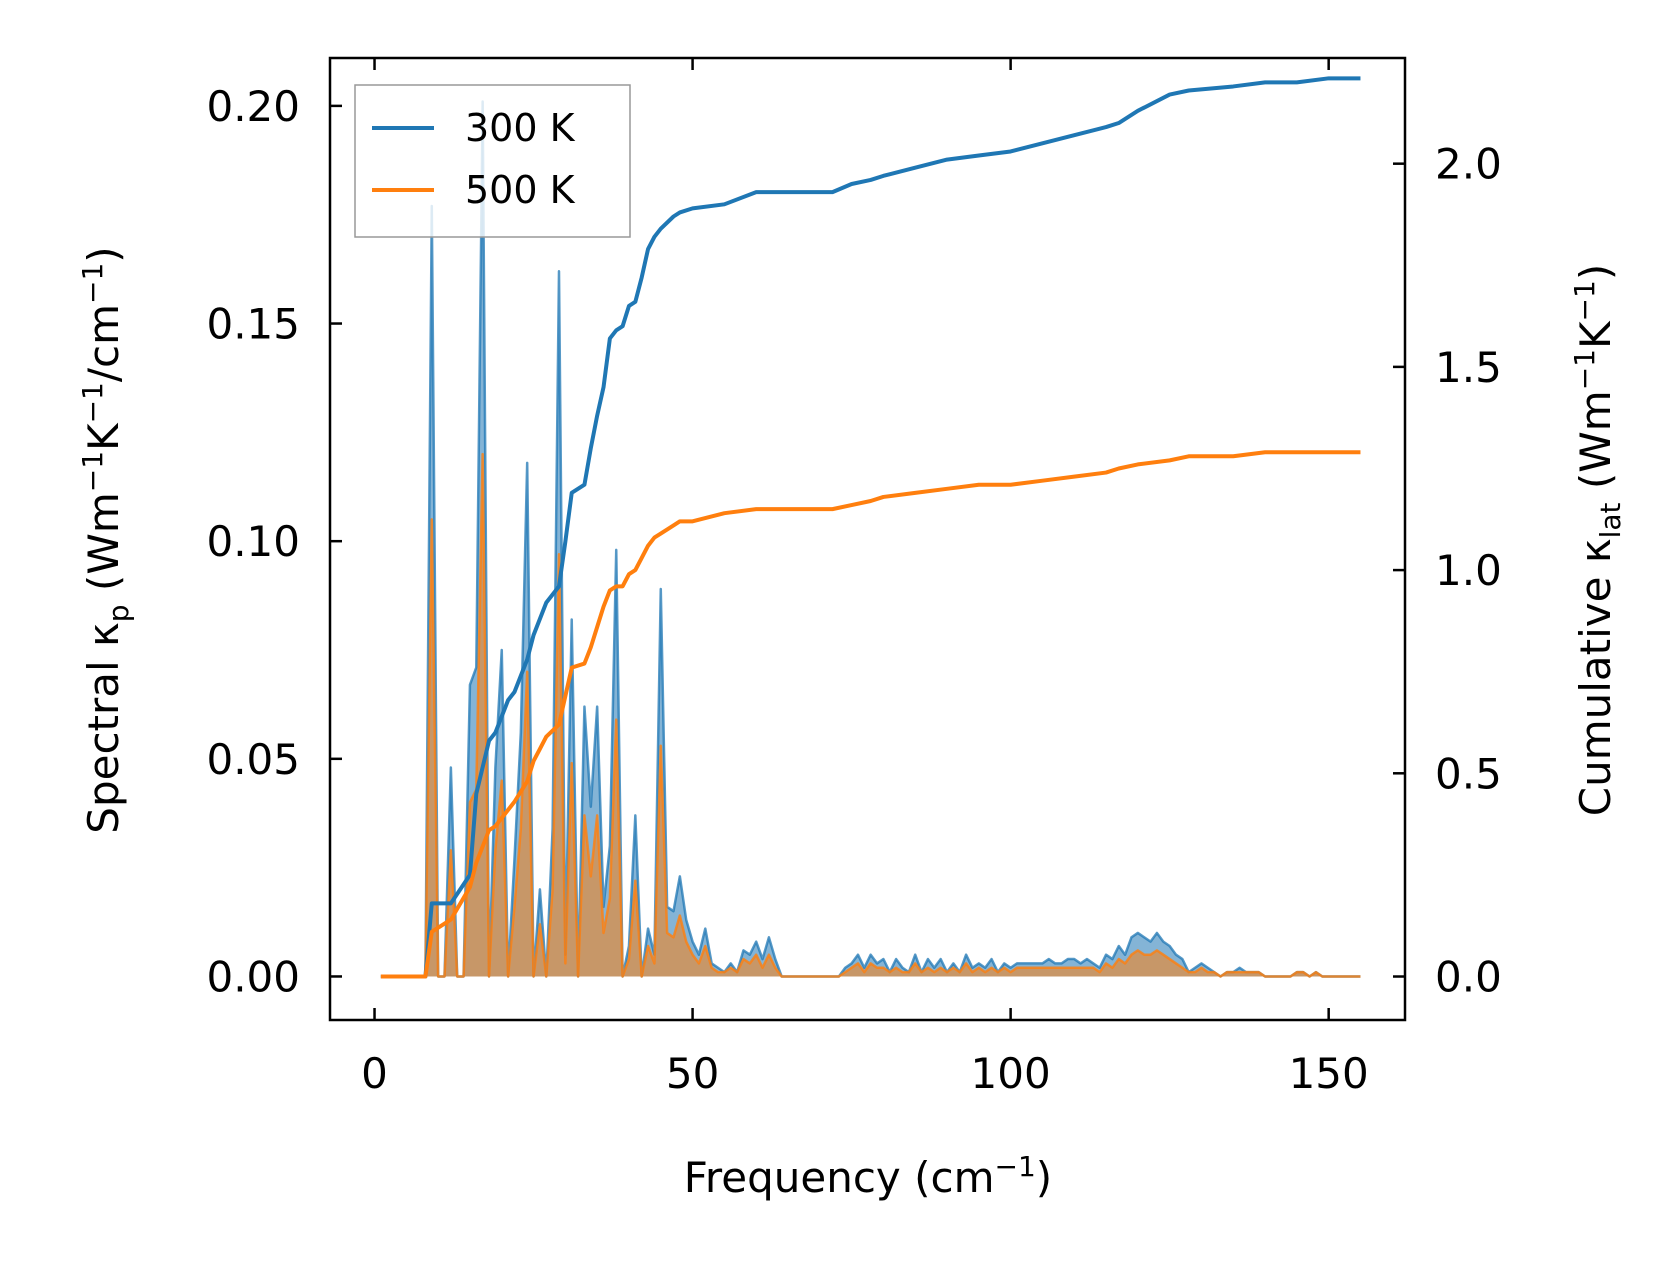 This screenshot has height=1264, width=1679. I want to click on legend: 300 K 500 K, so click(492, 161).